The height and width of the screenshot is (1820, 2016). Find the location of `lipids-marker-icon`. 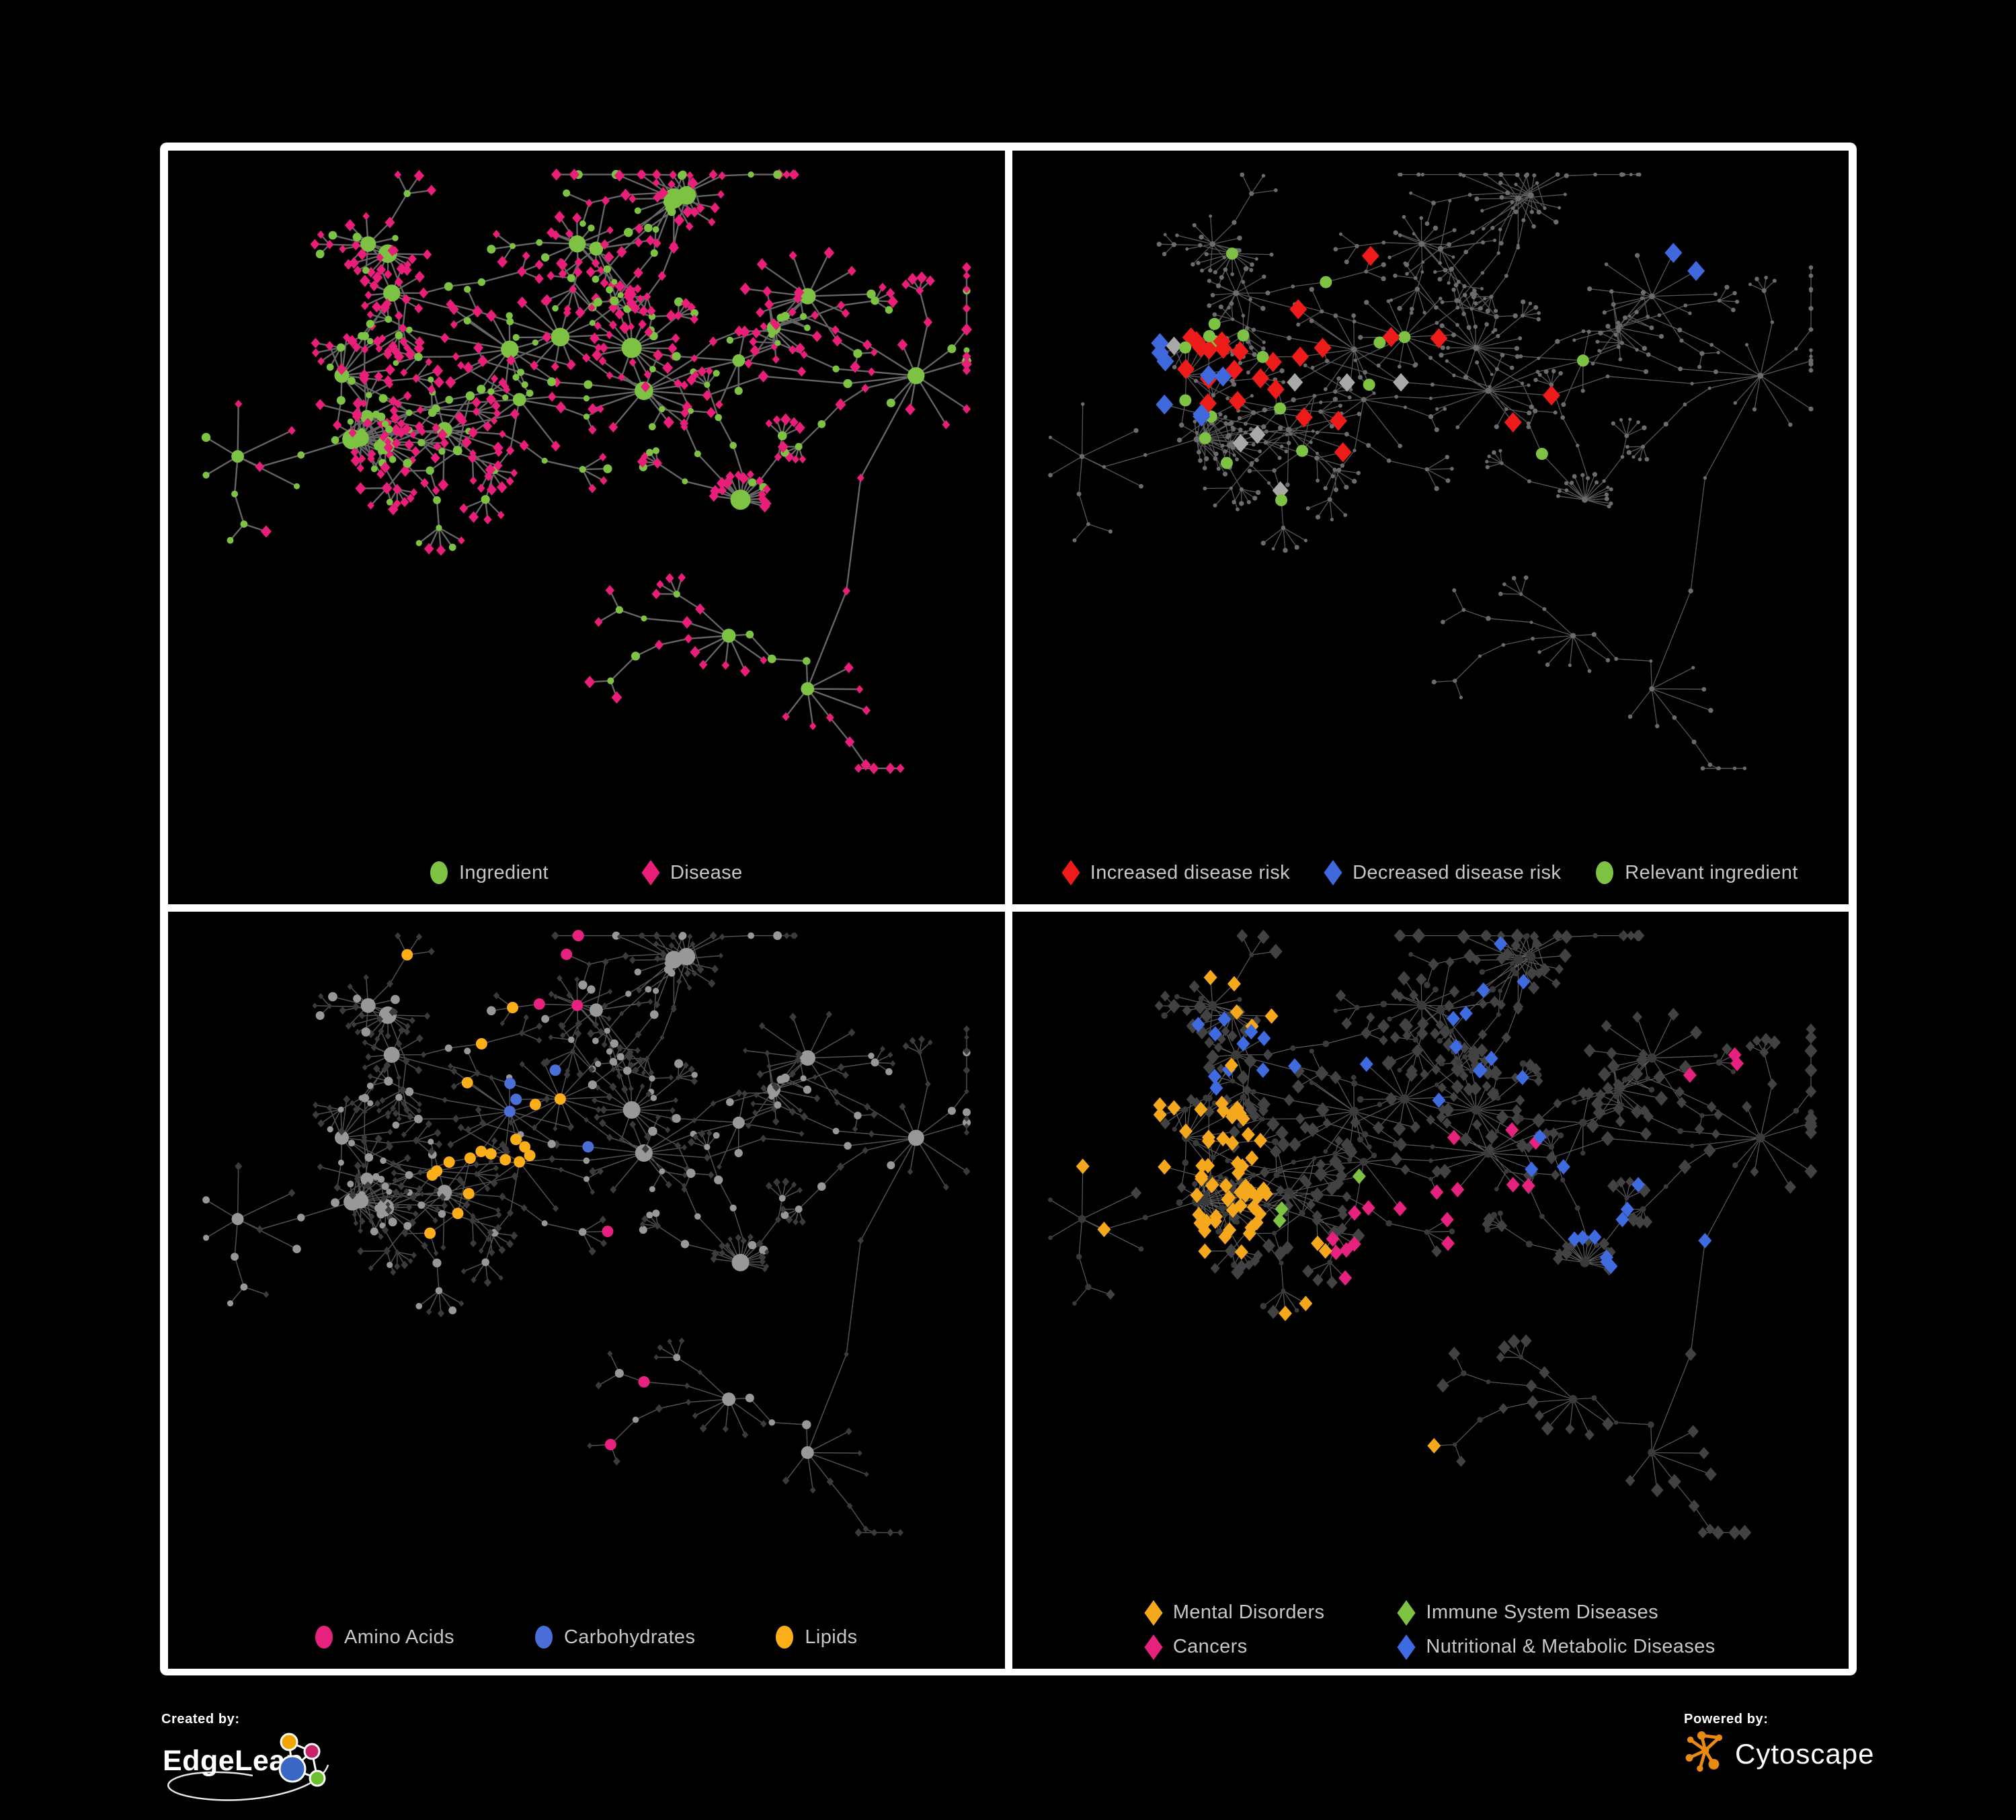

lipids-marker-icon is located at coordinates (785, 1637).